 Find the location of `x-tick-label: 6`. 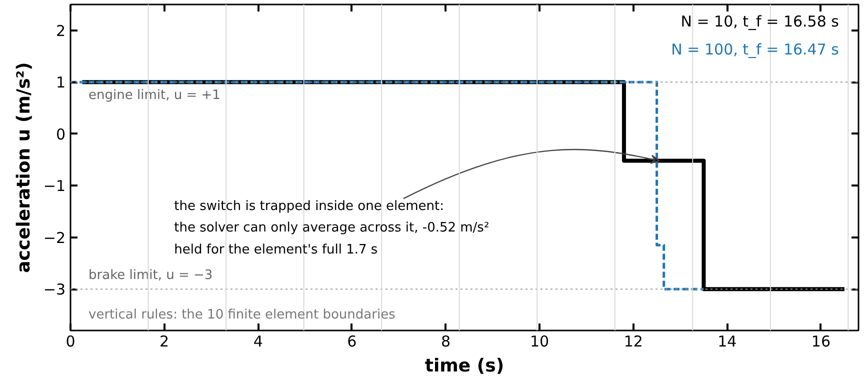

x-tick-label: 6 is located at coordinates (352, 341).